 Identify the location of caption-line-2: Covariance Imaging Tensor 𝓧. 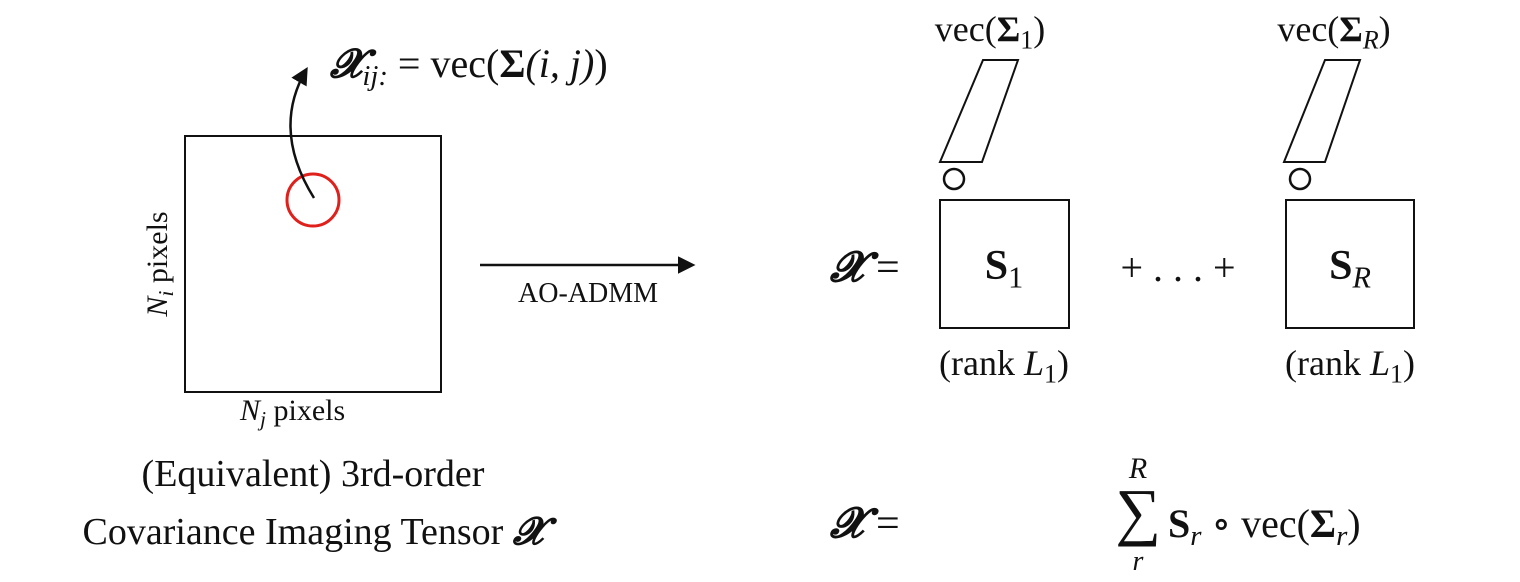
(312, 532).